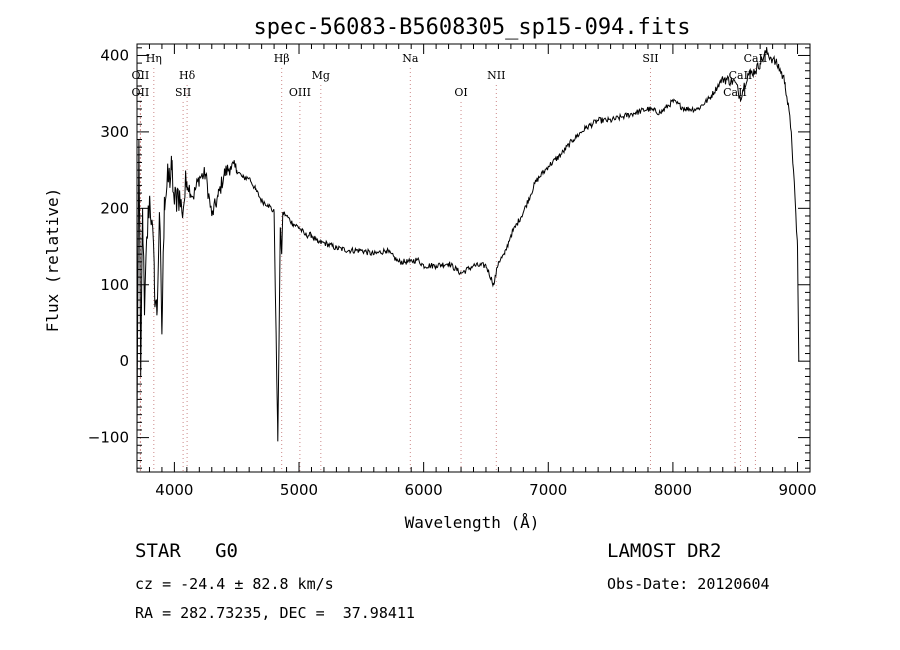 Image resolution: width=900 pixels, height=650 pixels. I want to click on y-axis-label: Flux (relative), so click(52, 260).